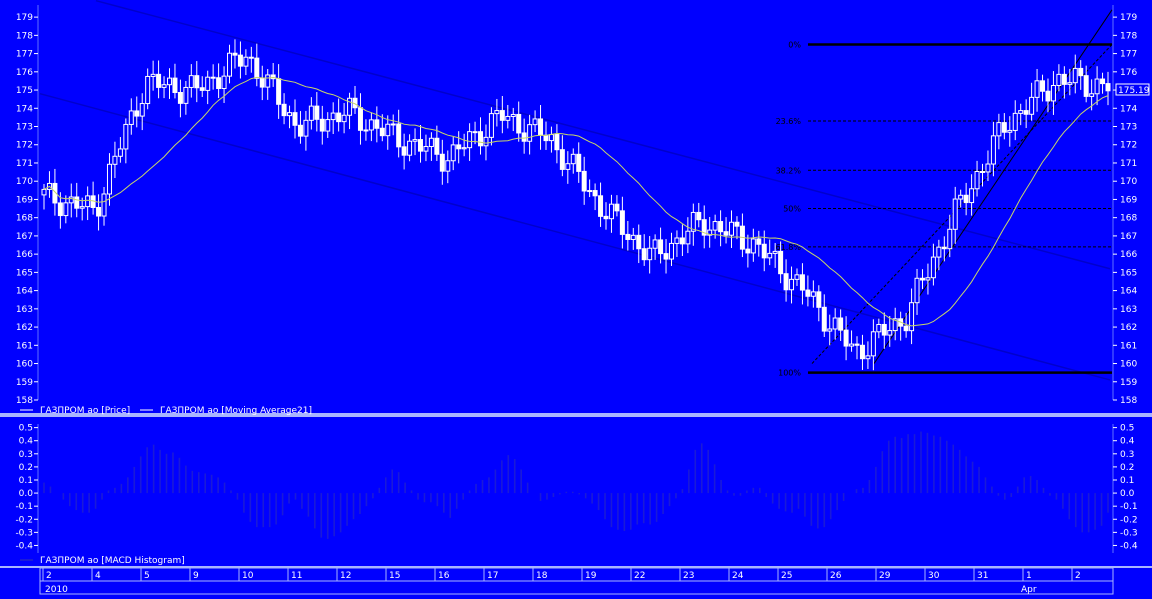  I want to click on date-tick-label: 1, so click(1029, 576).